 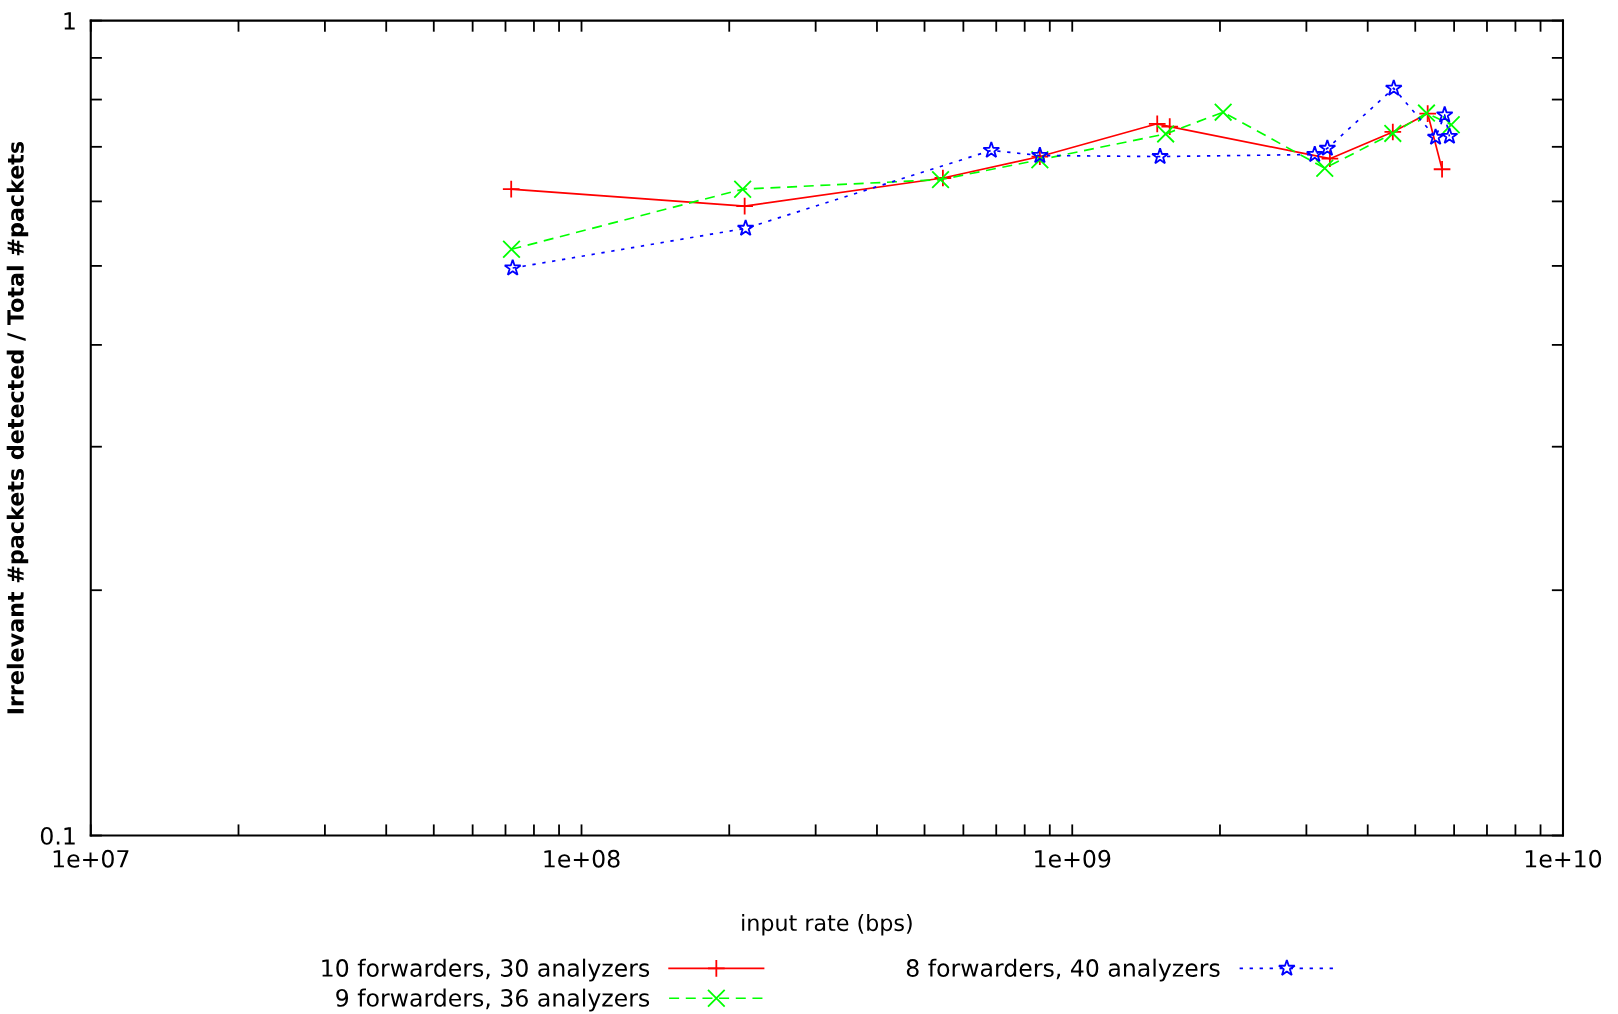 I want to click on x-tick-label: 1e+08, so click(x=582, y=858).